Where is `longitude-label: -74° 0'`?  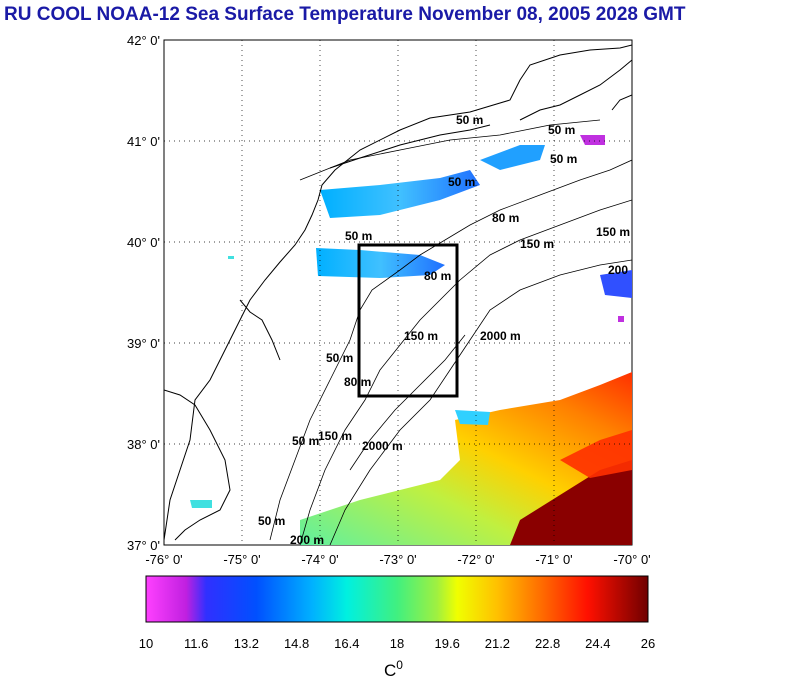 longitude-label: -74° 0' is located at coordinates (319, 559).